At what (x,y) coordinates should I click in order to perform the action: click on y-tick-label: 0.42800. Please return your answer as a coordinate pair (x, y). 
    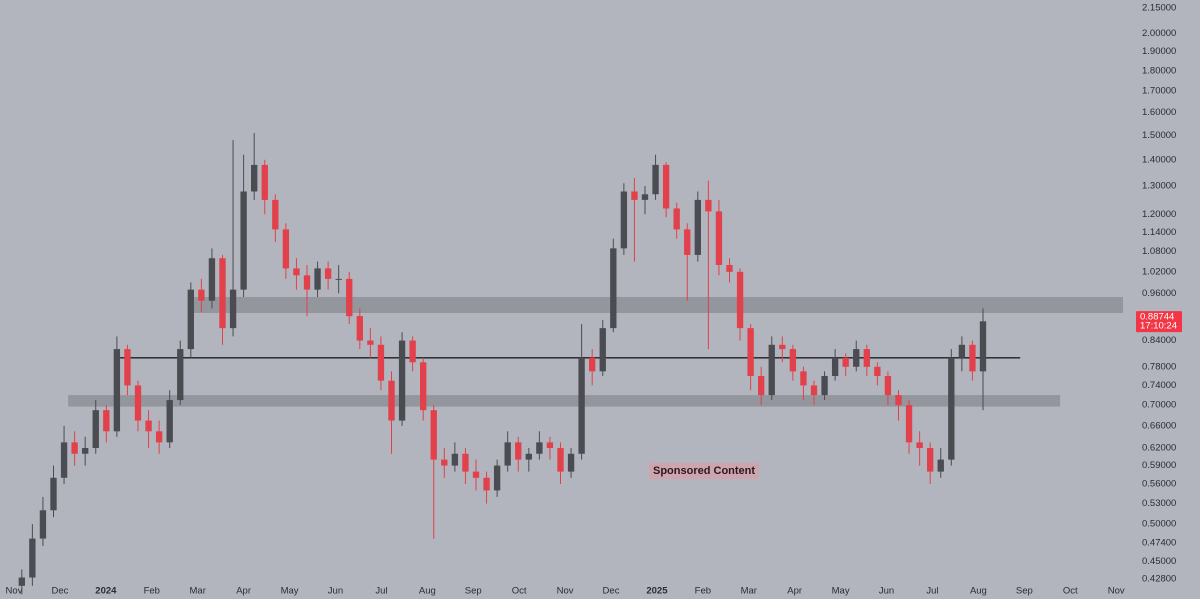
    Looking at the image, I should click on (1159, 579).